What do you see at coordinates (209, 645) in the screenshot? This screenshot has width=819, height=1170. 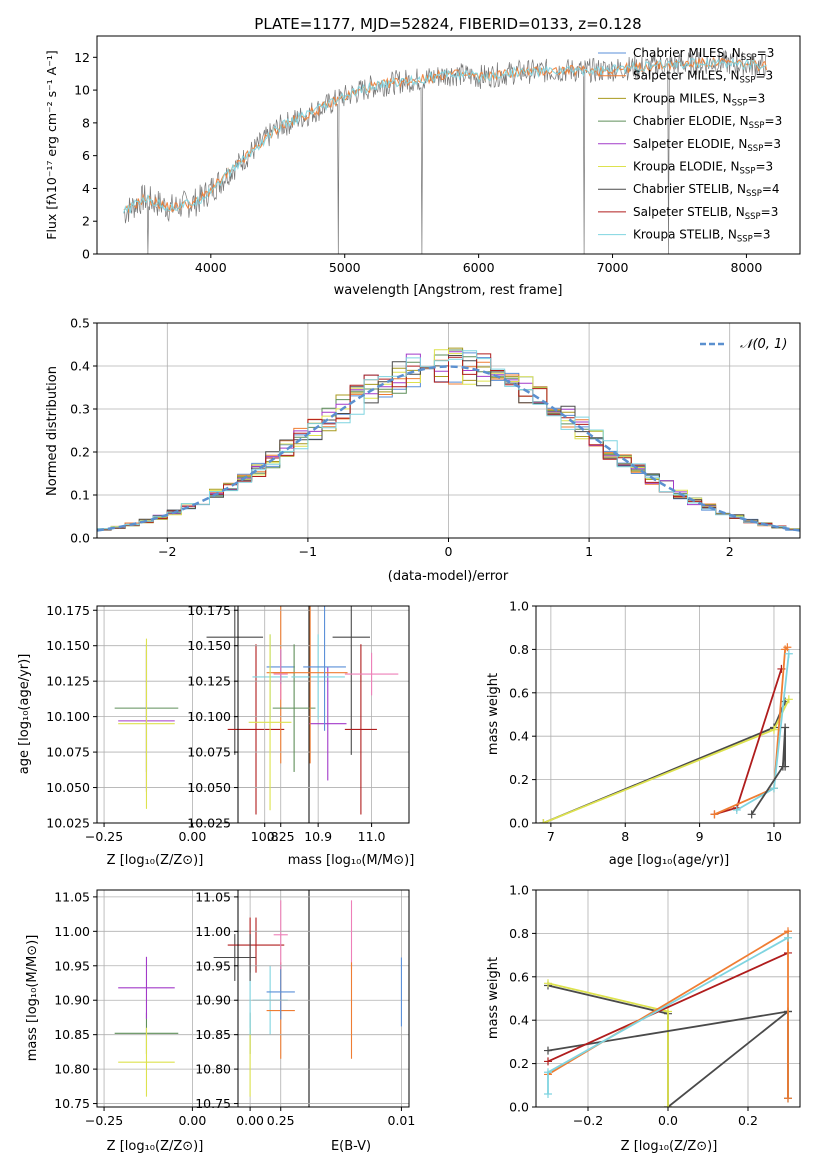 I see `mass_age-ytick-label: 10.150` at bounding box center [209, 645].